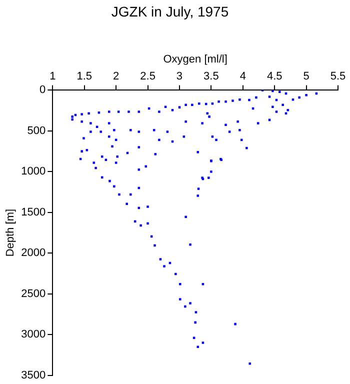  I want to click on x-tick-label: 5.5, so click(338, 76).